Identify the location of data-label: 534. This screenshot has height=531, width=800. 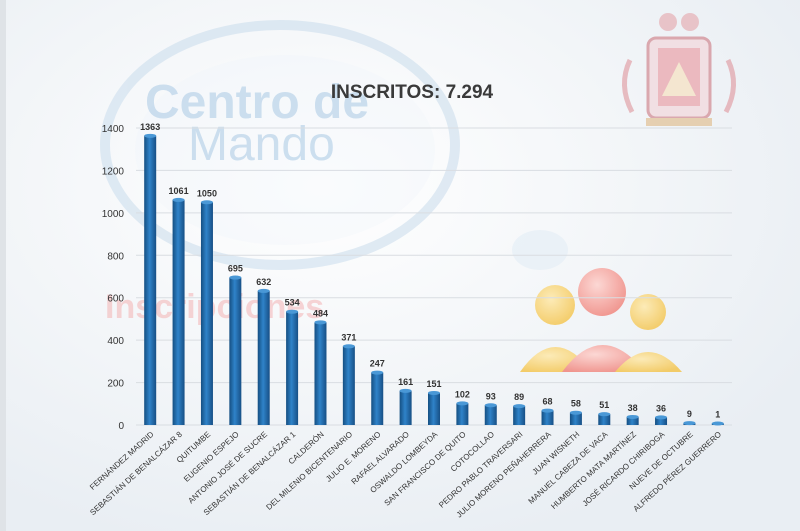
(292, 303).